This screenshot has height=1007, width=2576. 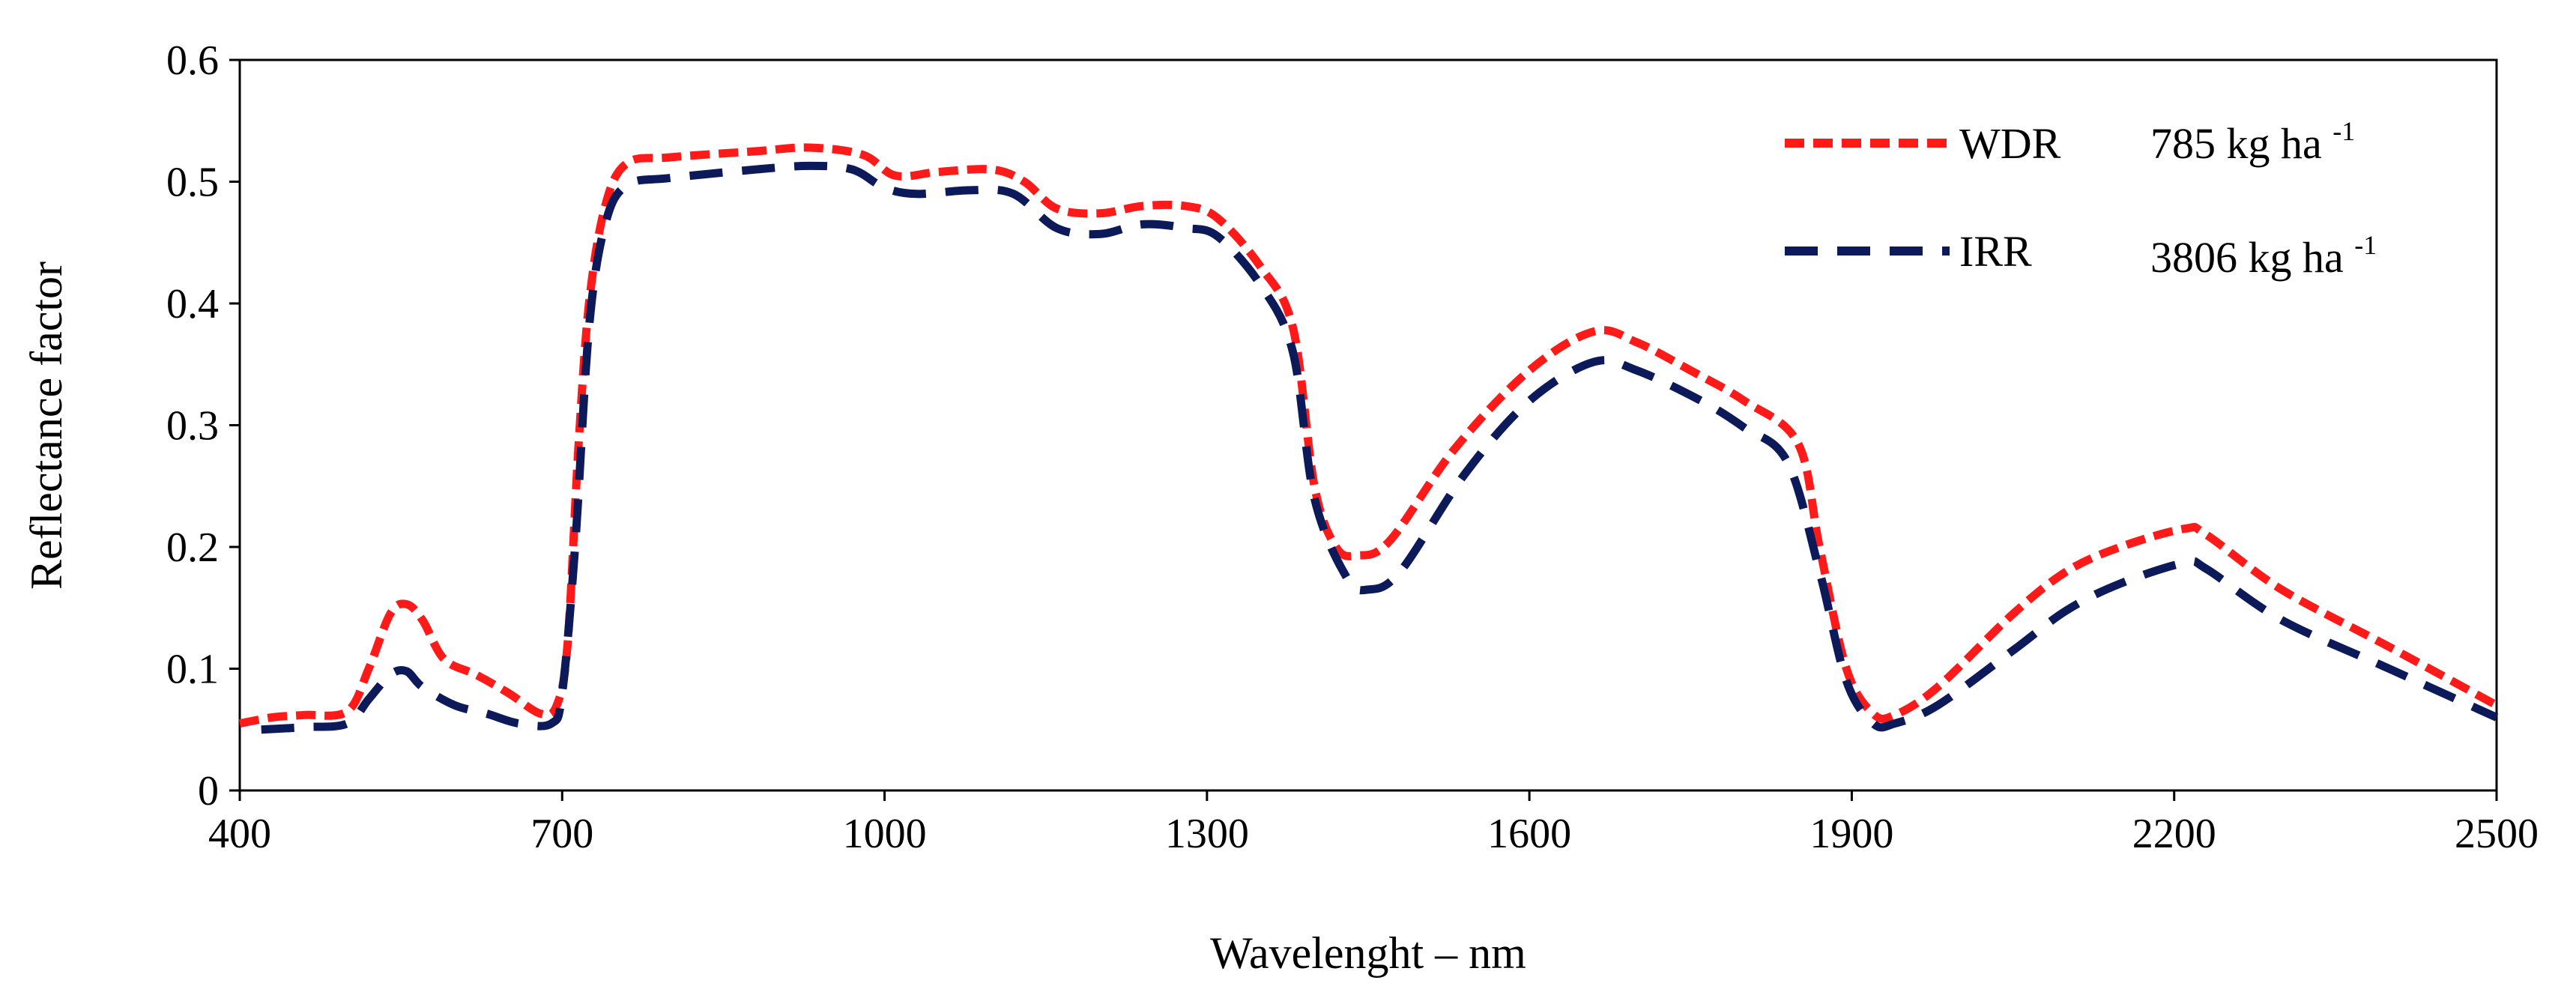 I want to click on legend-item-wdr: WDR 785 kg ha -1, so click(x=2070, y=142).